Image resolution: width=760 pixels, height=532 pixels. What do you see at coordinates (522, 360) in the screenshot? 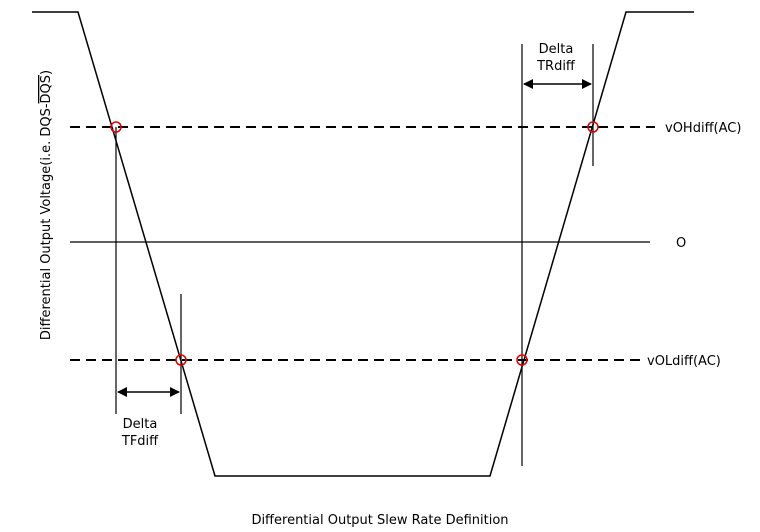
I see `crossing-marker-vol-rise` at bounding box center [522, 360].